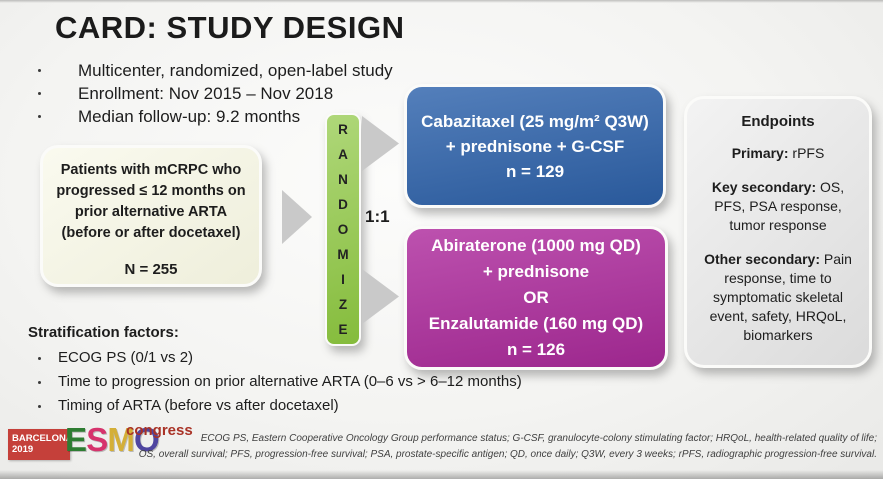  I want to click on randomize-box: R A N D O M I Z E, so click(343, 229).